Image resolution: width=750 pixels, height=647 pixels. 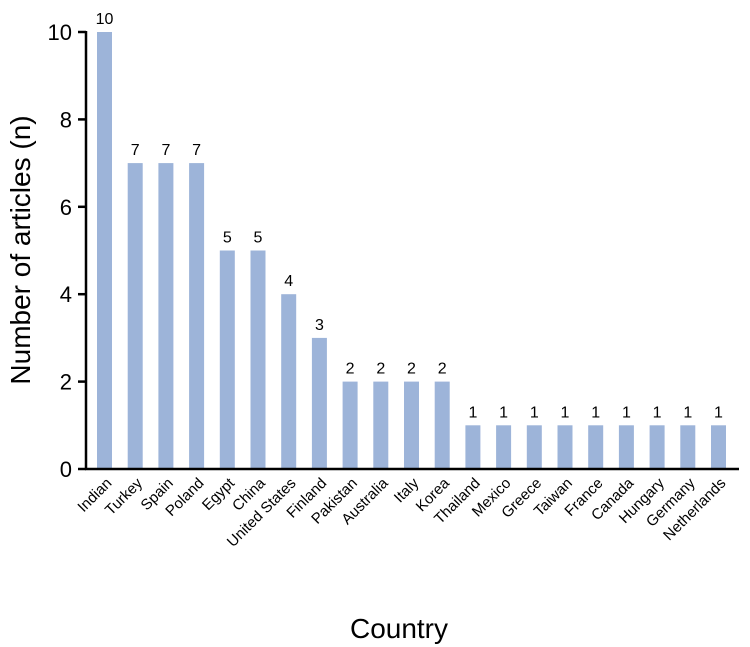 What do you see at coordinates (381, 425) in the screenshot?
I see `bar-australia` at bounding box center [381, 425].